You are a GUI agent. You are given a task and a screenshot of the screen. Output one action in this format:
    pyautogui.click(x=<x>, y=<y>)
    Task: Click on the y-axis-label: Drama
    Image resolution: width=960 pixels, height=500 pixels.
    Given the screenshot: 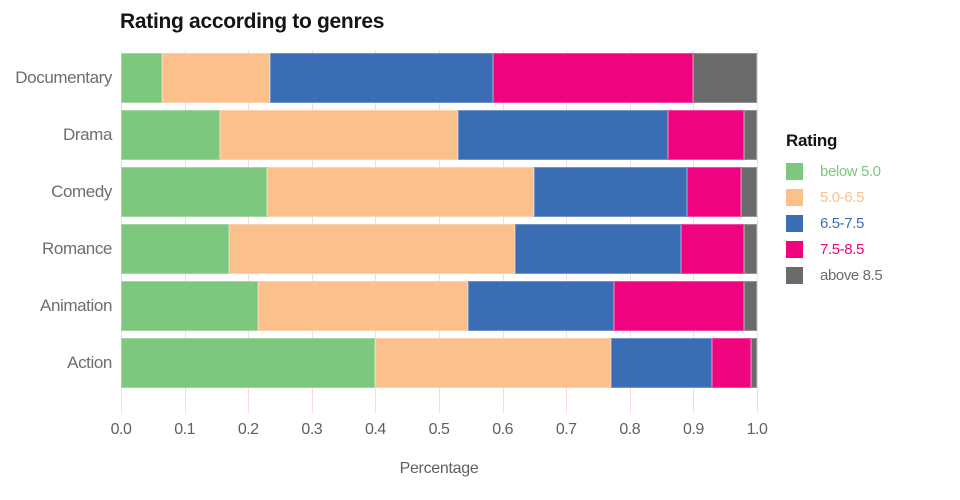 What is the action you would take?
    pyautogui.click(x=87, y=134)
    